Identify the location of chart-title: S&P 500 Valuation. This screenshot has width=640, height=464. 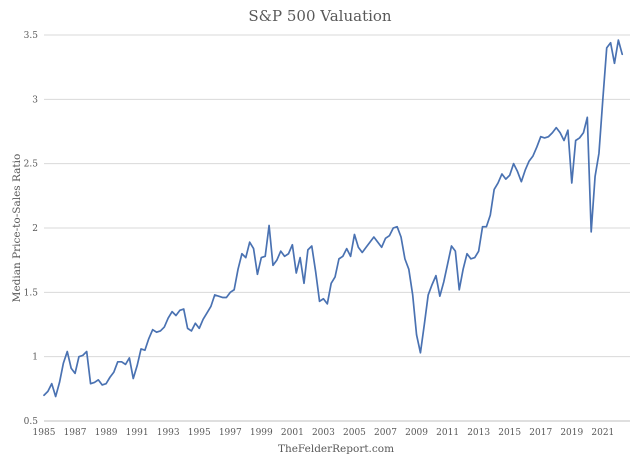
(320, 16).